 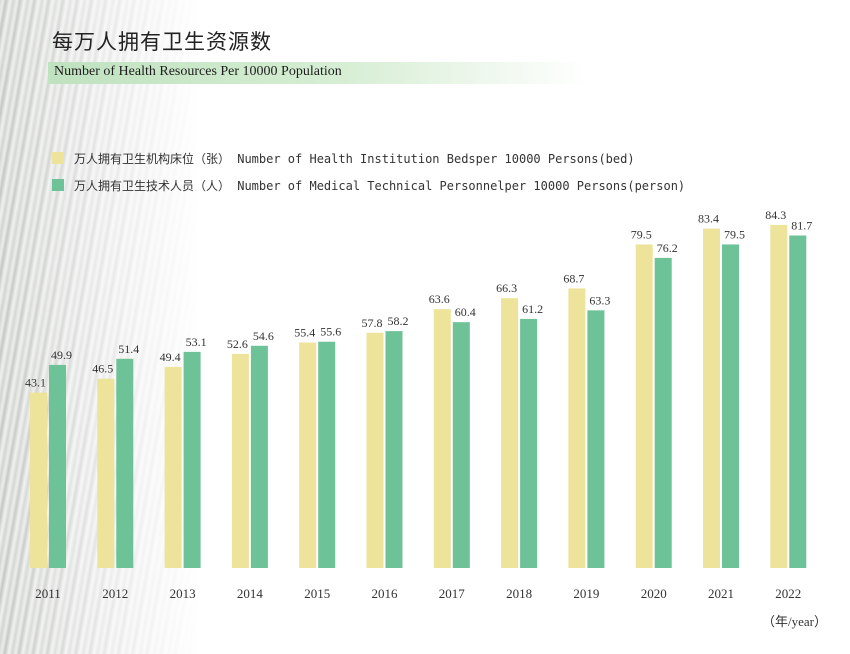 I want to click on page-title: 每万人拥有卫生资源数, so click(x=162, y=42).